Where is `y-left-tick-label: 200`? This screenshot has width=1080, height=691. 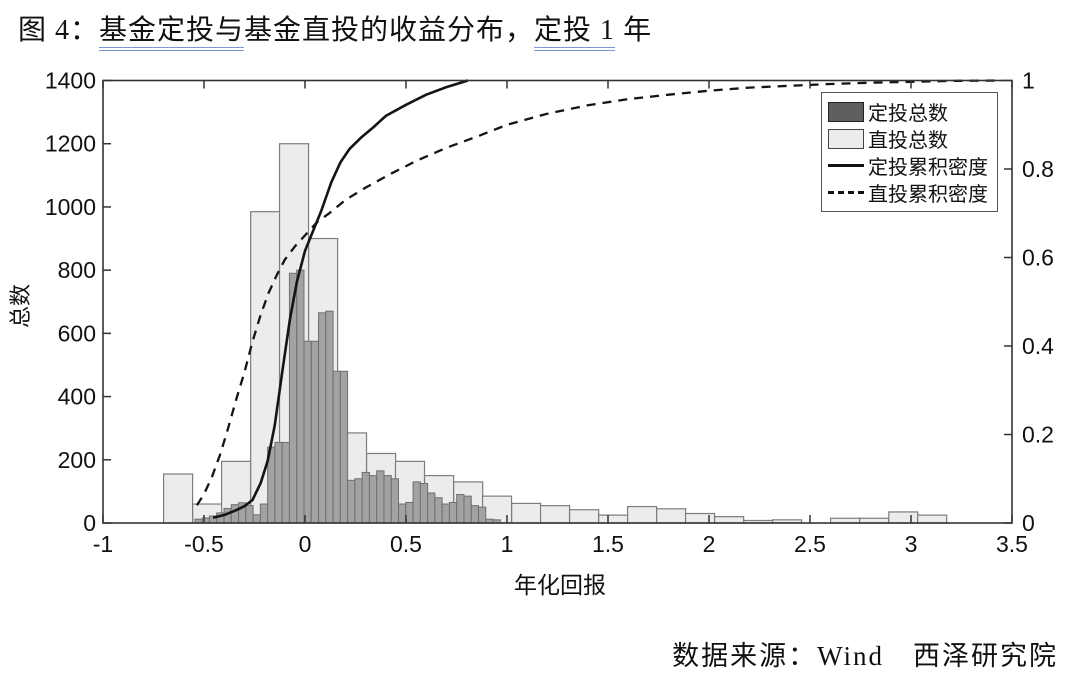
y-left-tick-label: 200 is located at coordinates (77, 460).